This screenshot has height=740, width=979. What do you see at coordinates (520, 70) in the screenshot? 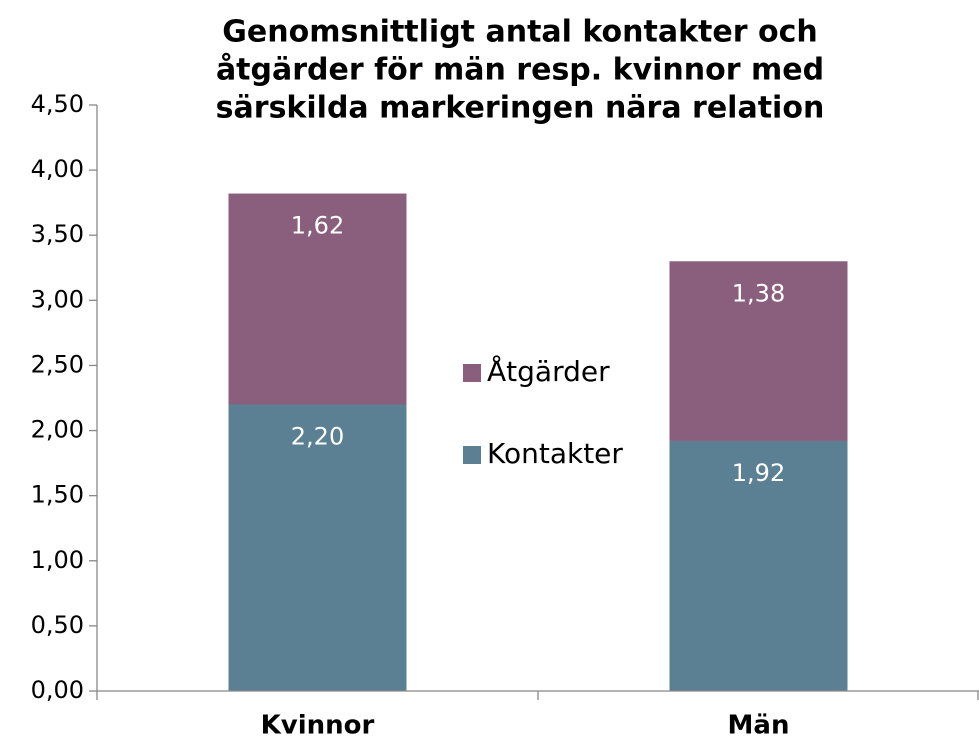
I see `chart-title: åtgärder för män resp. kvinnor med` at bounding box center [520, 70].